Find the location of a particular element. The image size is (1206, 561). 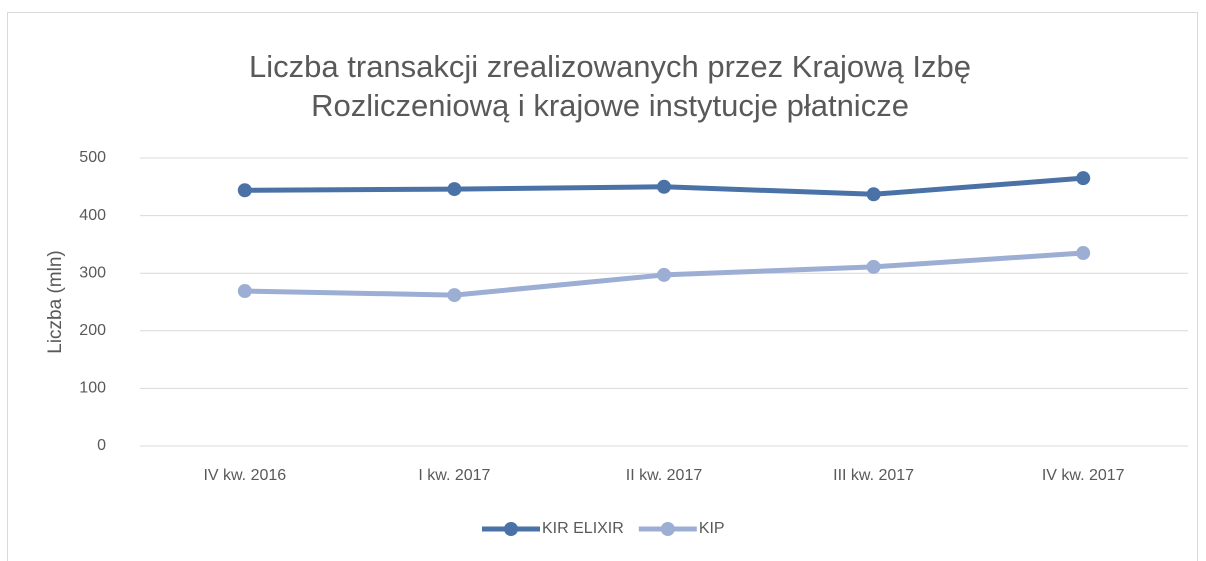

x-tick-label: II kw. 2017 is located at coordinates (664, 475).